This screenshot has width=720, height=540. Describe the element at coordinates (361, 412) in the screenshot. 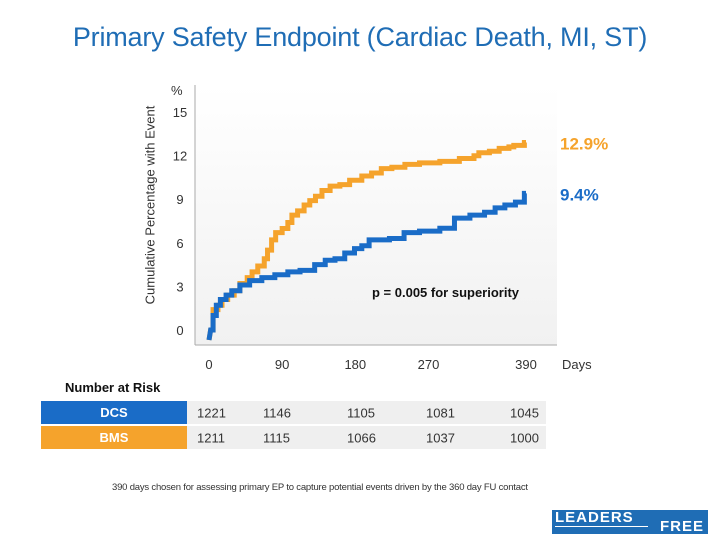

I see `risk-cell: 1105` at that location.